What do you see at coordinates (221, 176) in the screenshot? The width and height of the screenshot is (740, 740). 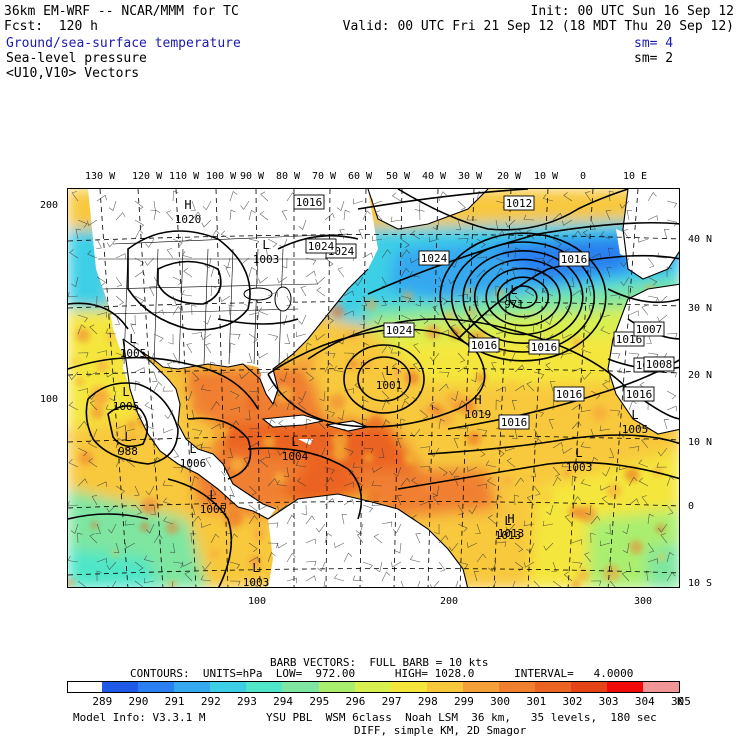 I see `lon-label: 100 W` at bounding box center [221, 176].